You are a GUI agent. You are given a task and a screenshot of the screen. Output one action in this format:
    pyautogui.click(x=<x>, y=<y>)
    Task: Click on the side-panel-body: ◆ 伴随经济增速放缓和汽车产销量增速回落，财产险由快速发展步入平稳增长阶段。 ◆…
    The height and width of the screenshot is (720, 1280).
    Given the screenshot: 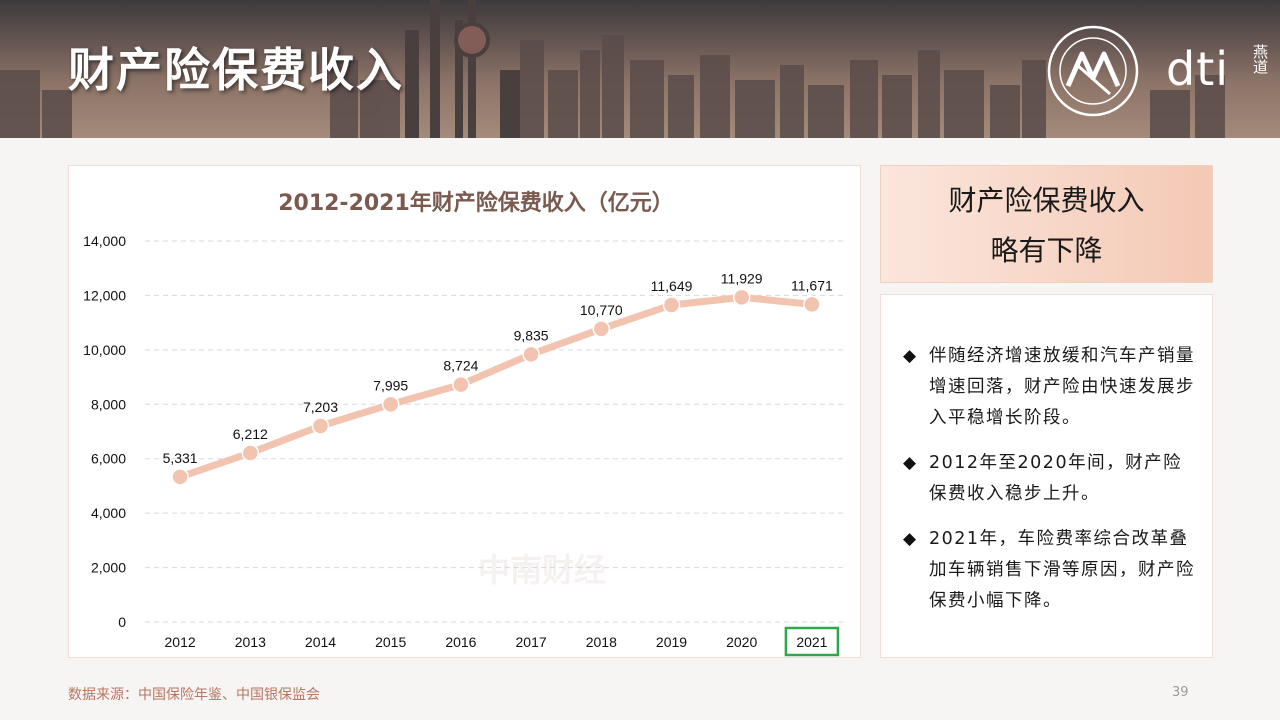 What is the action you would take?
    pyautogui.click(x=1046, y=476)
    